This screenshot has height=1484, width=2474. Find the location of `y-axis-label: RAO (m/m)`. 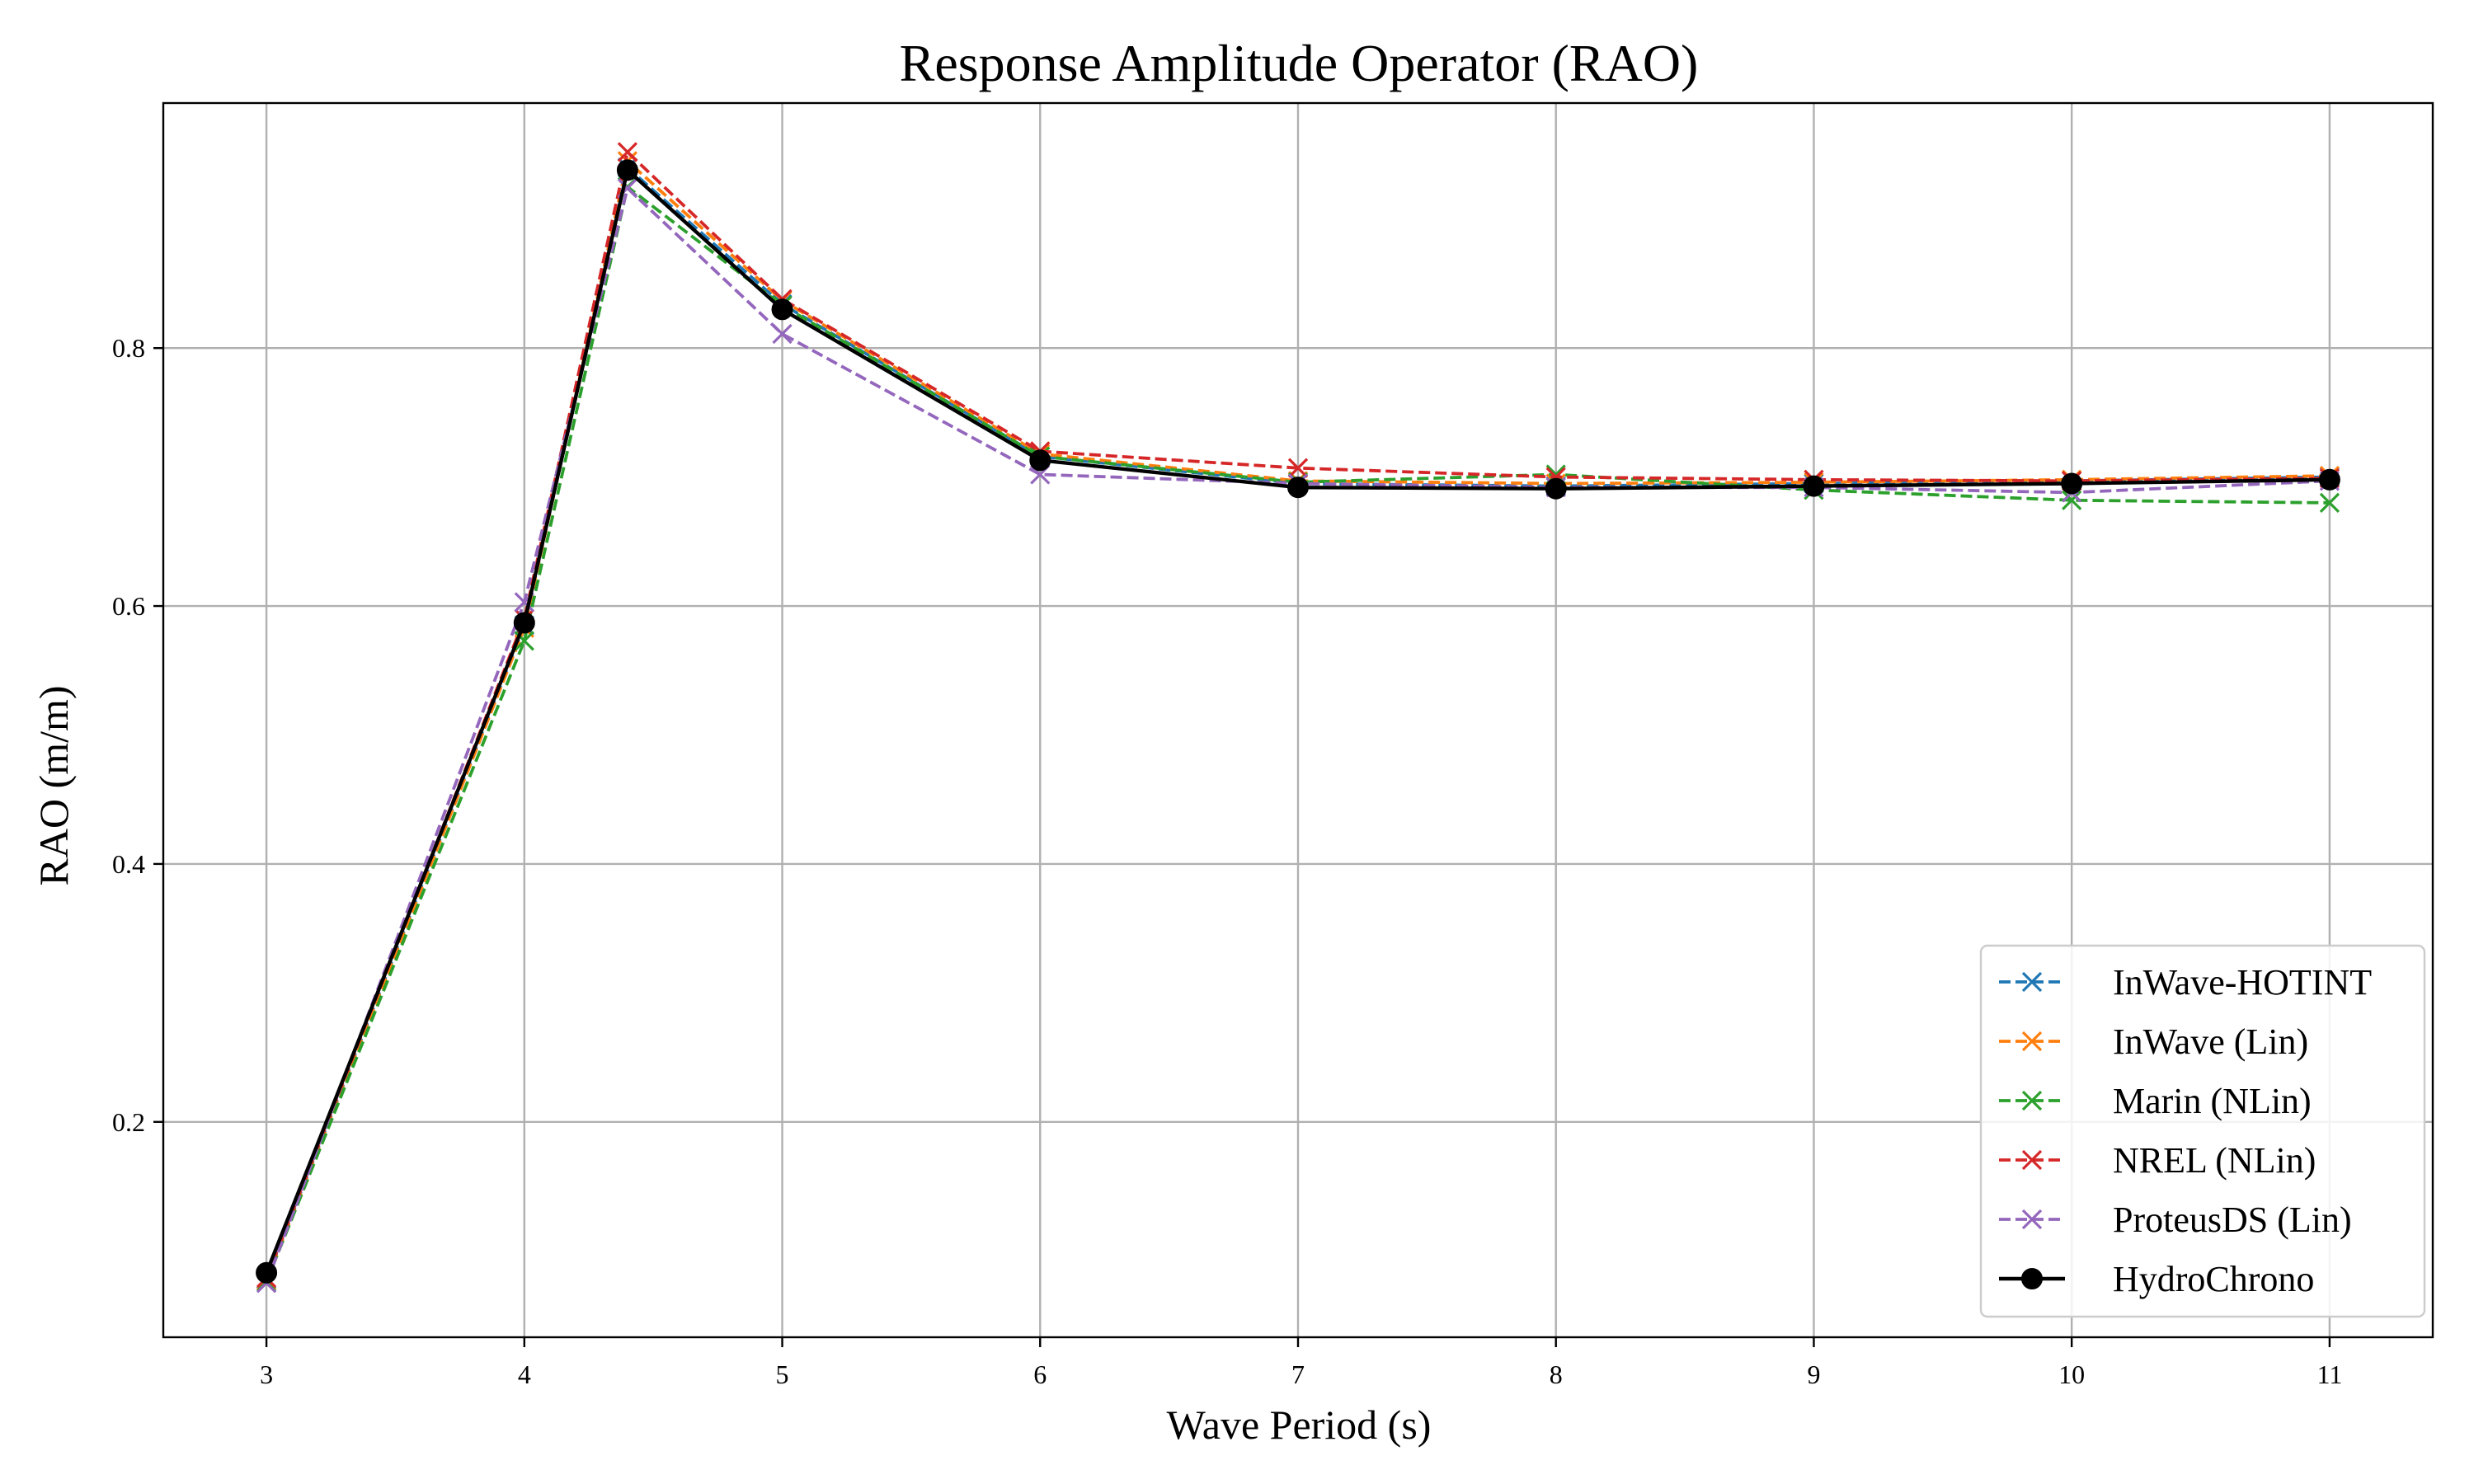

y-axis-label: RAO (m/m) is located at coordinates (54, 785).